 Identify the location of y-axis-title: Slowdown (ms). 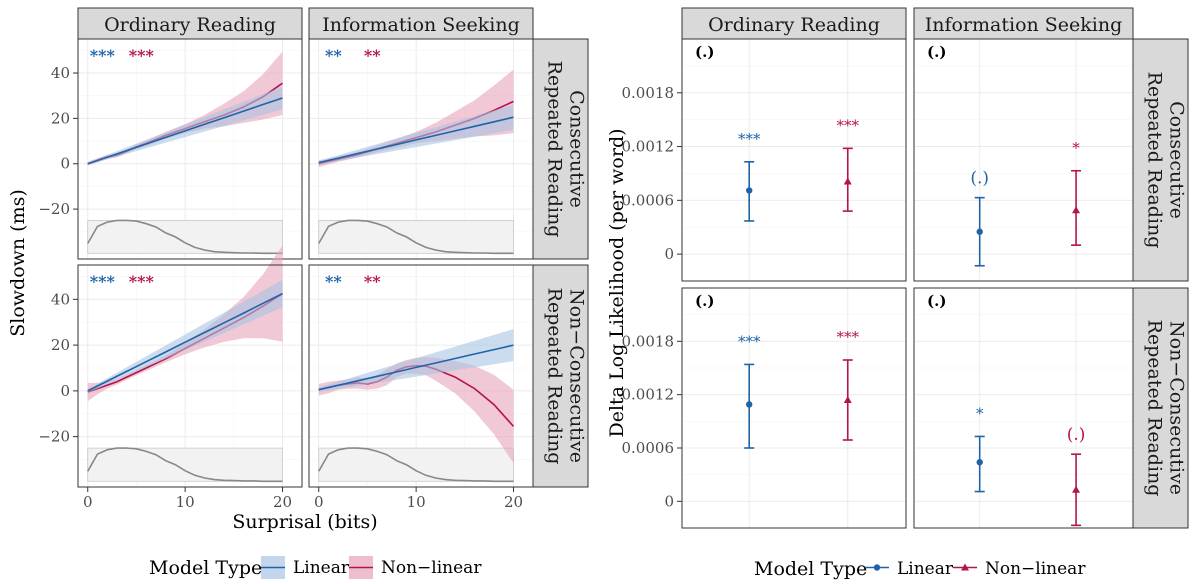
(18, 263).